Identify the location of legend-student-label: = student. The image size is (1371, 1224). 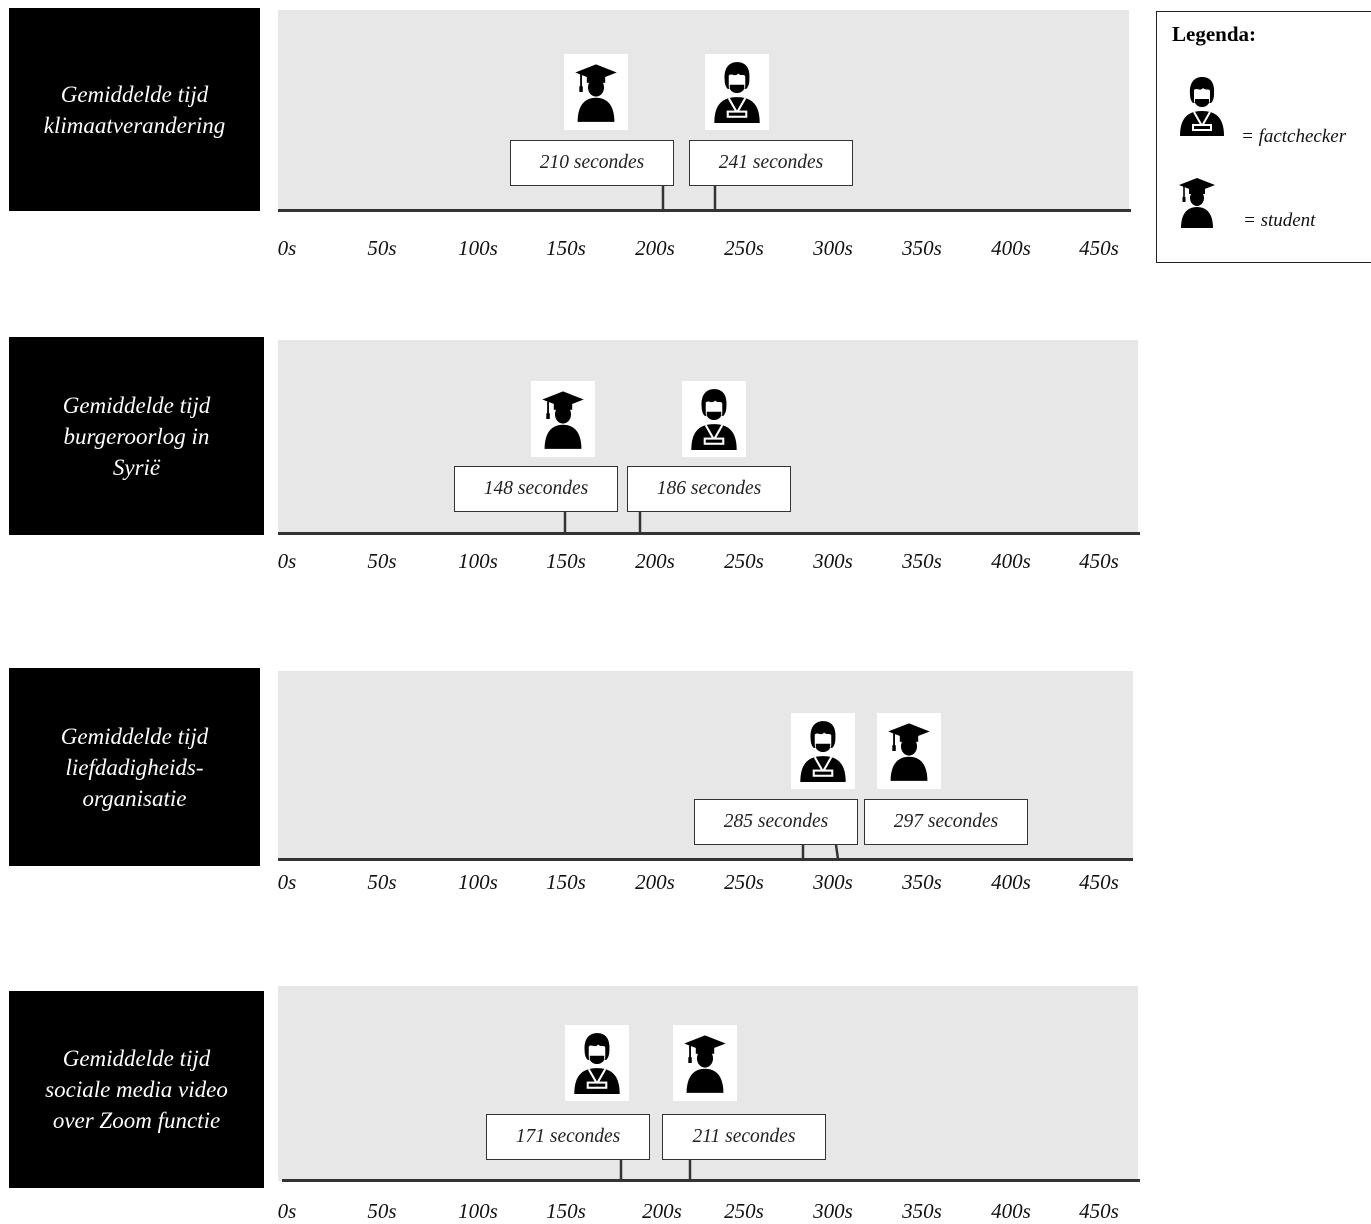
(1279, 220).